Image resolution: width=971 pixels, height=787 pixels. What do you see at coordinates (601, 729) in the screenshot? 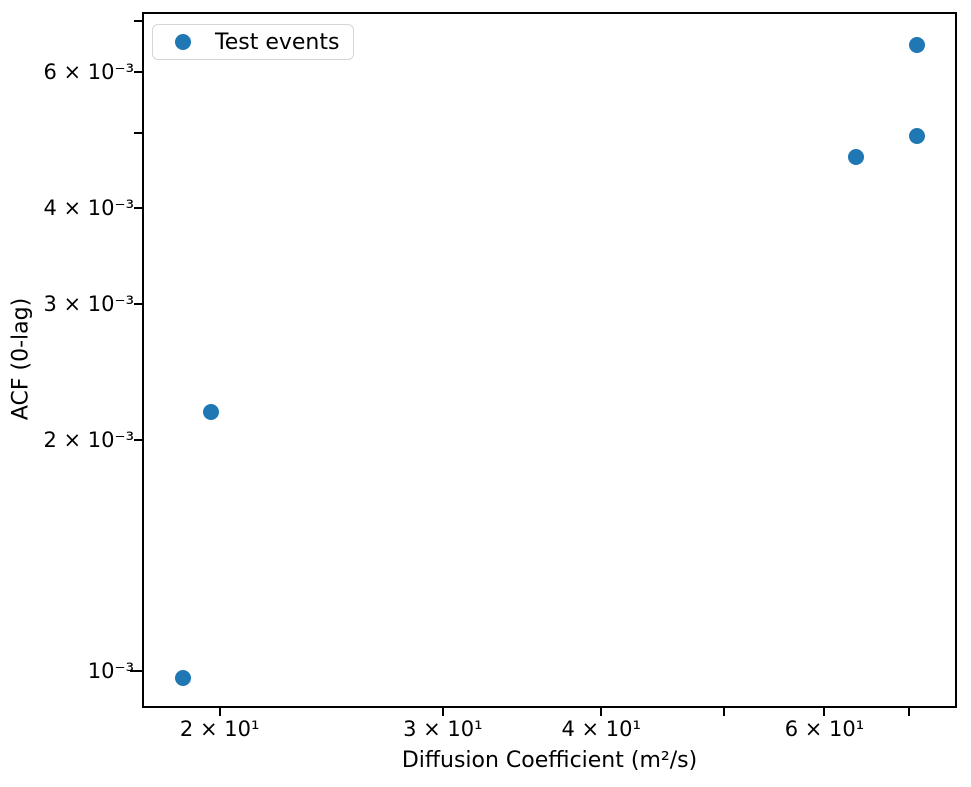
I see `x-tick-label: 4 × 10¹` at bounding box center [601, 729].